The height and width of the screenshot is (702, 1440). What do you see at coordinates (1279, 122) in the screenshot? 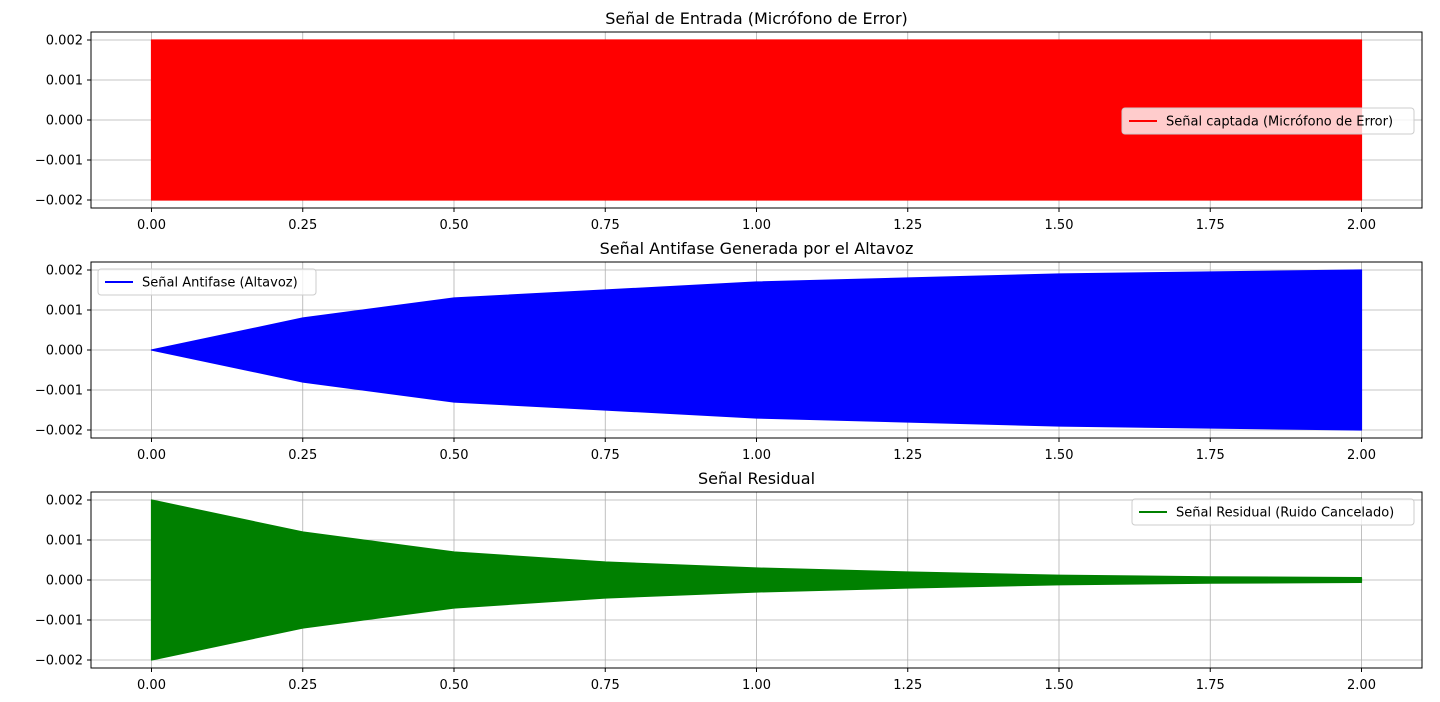
I see `legend-label: Señal captada (Micrófono de Error)` at bounding box center [1279, 122].